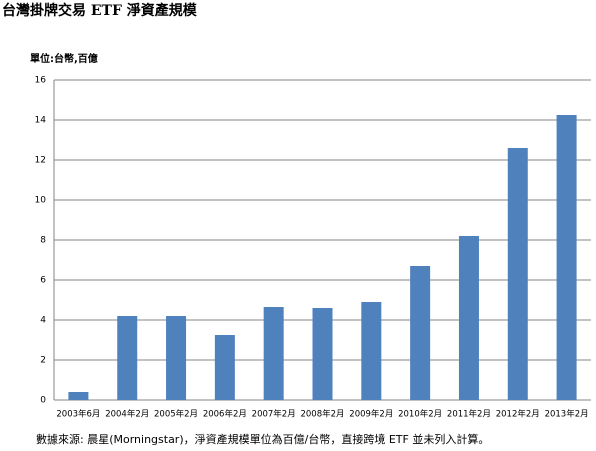 This screenshot has height=451, width=596. What do you see at coordinates (100, 10) in the screenshot?
I see `chart-title: 台灣掛牌交易 ETF 淨資產規模` at bounding box center [100, 10].